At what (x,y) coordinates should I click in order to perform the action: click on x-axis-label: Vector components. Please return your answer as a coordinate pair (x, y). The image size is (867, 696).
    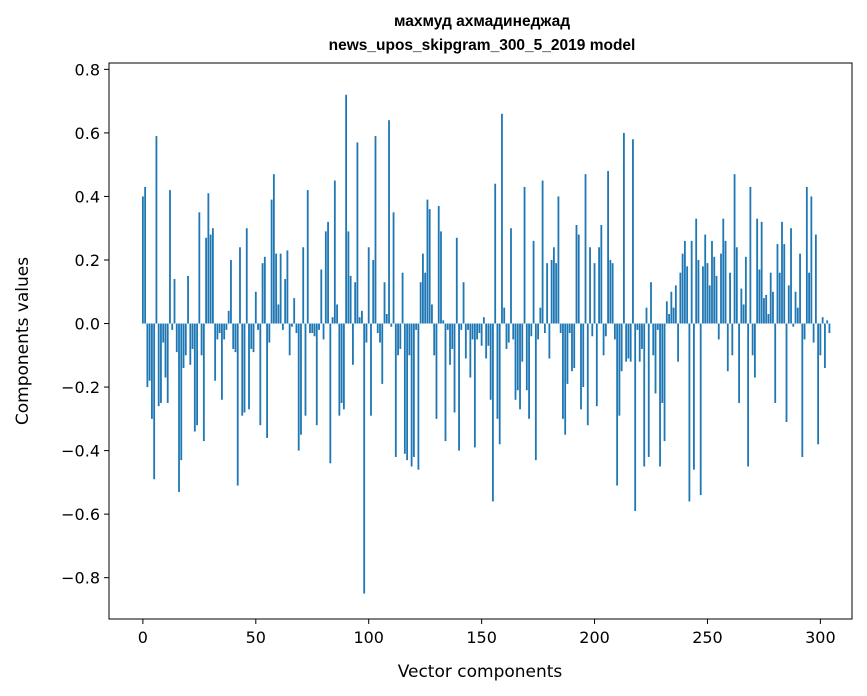
    Looking at the image, I should click on (480, 672).